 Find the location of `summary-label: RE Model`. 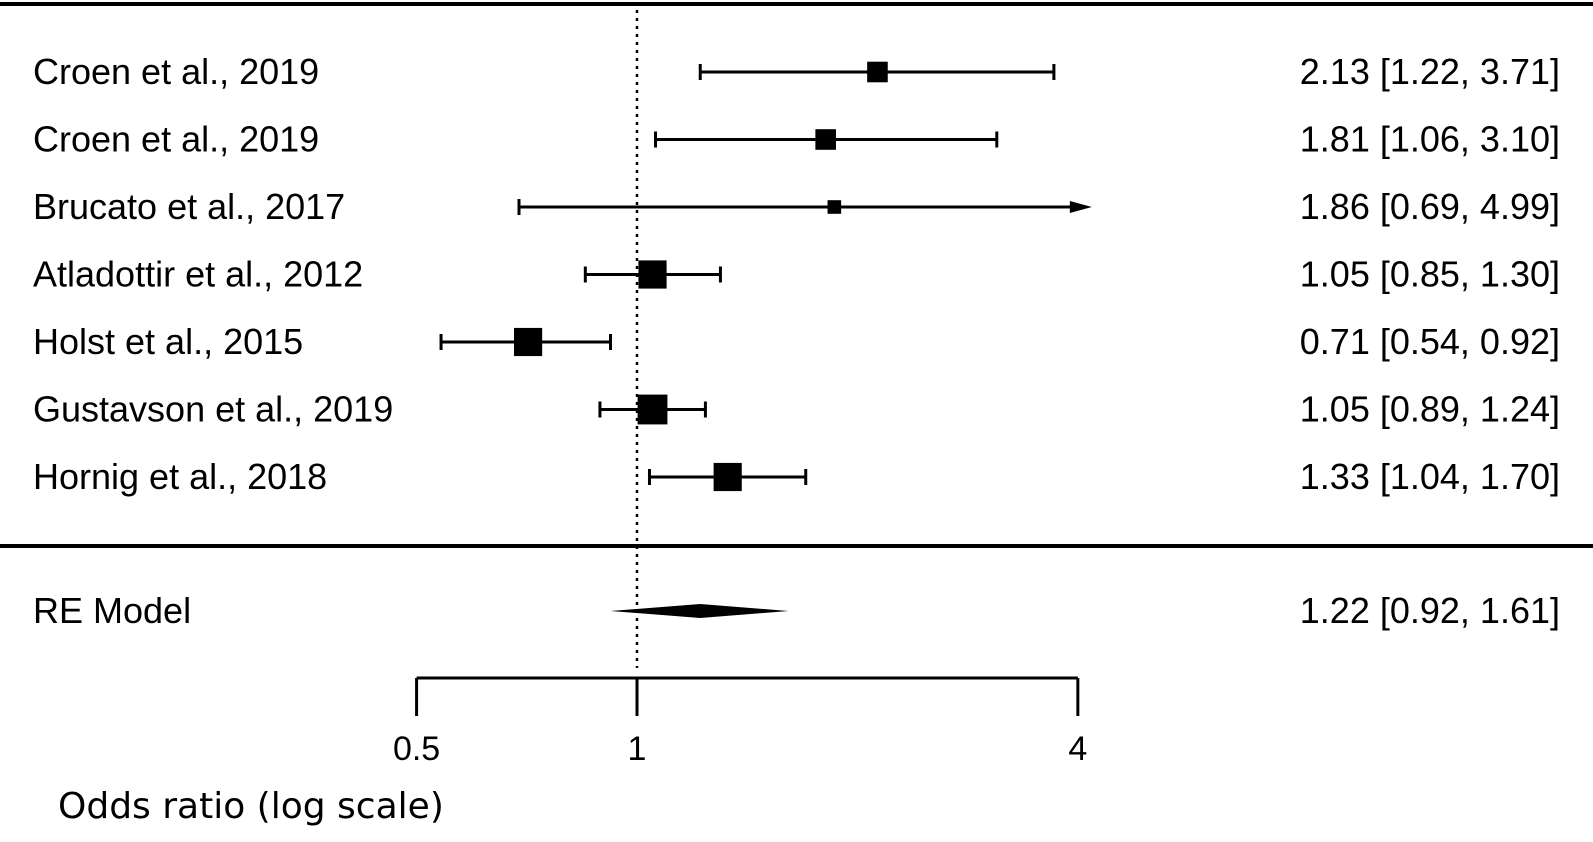

summary-label: RE Model is located at coordinates (112, 610).